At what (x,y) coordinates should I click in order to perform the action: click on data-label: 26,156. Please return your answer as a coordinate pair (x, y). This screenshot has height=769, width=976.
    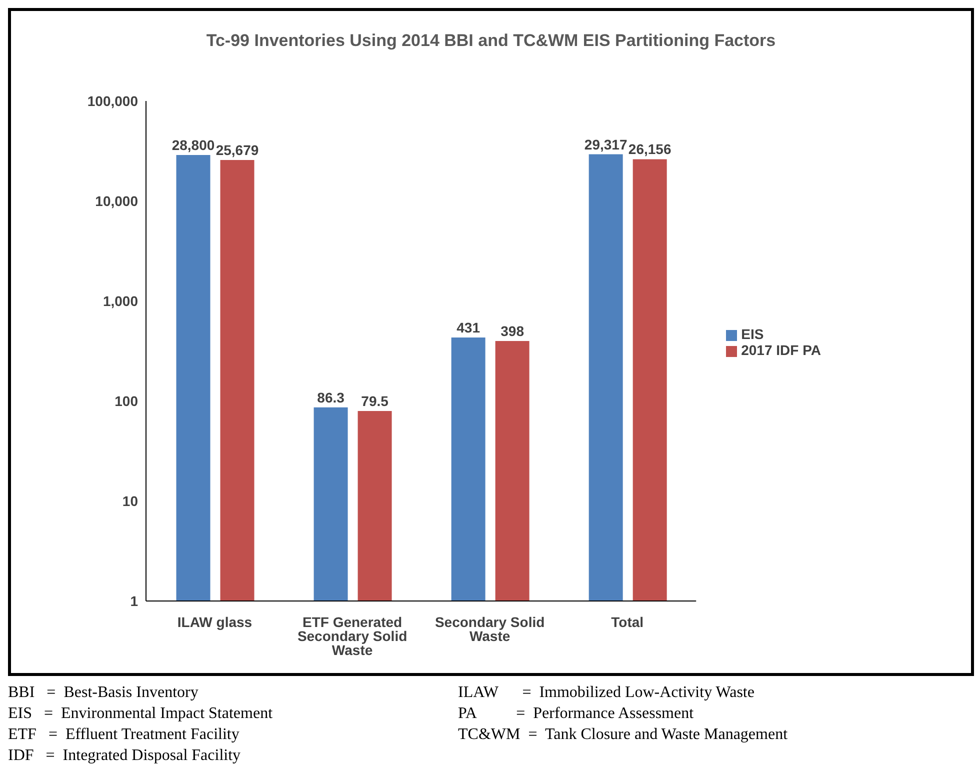
    Looking at the image, I should click on (650, 149).